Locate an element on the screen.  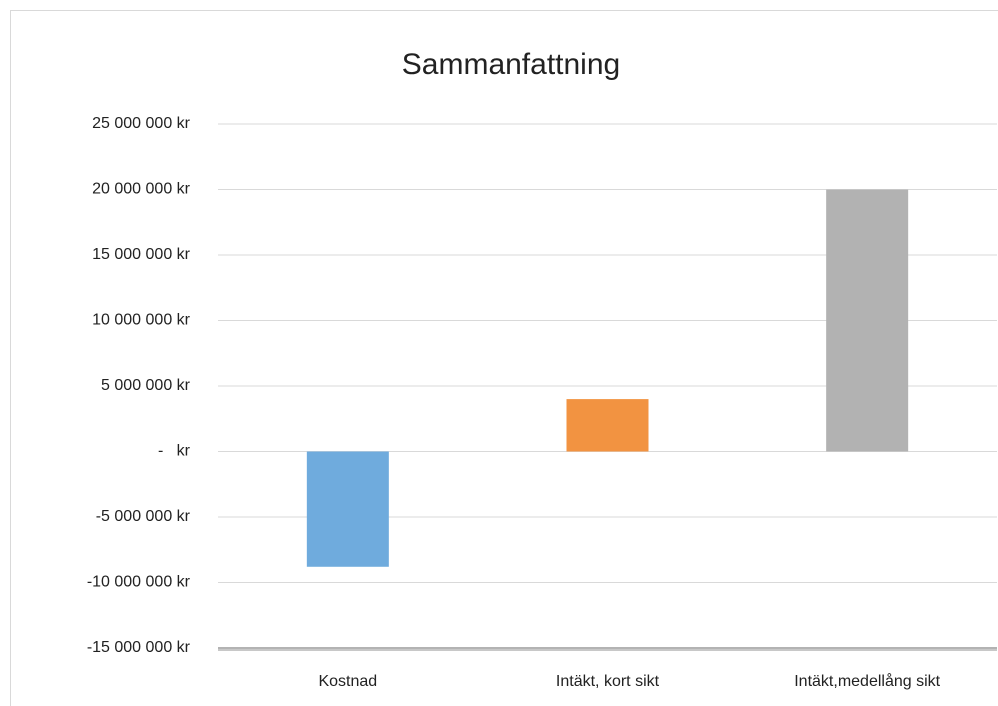
y-tick-label: -15 000 000 kr is located at coordinates (139, 647).